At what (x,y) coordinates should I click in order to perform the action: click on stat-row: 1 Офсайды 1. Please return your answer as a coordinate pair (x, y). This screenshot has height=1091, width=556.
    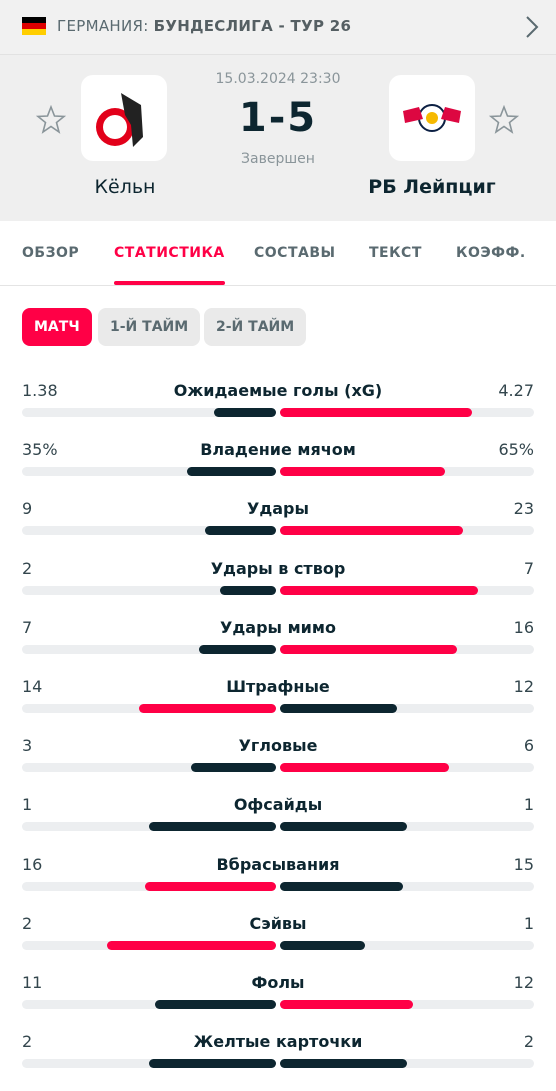
    Looking at the image, I should click on (278, 824).